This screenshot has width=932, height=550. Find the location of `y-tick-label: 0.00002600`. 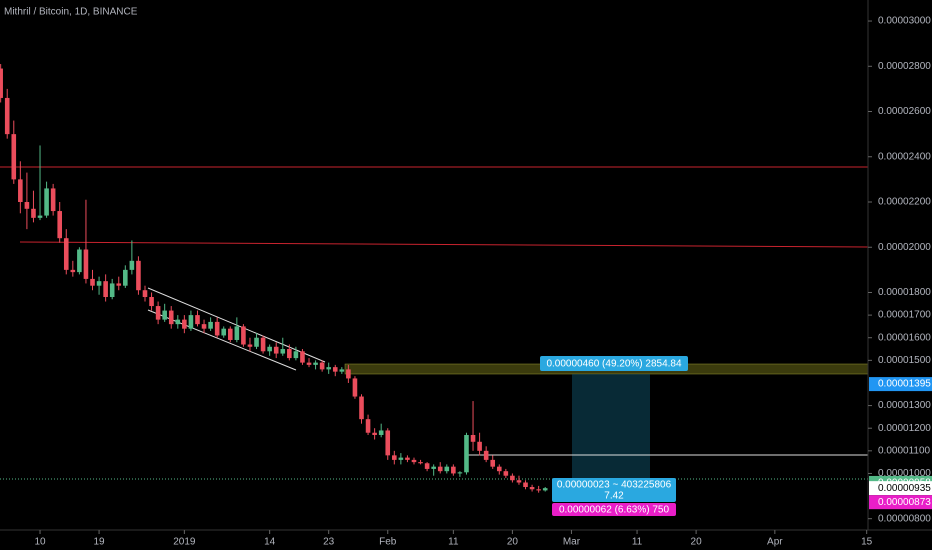

y-tick-label: 0.00002600 is located at coordinates (904, 111).